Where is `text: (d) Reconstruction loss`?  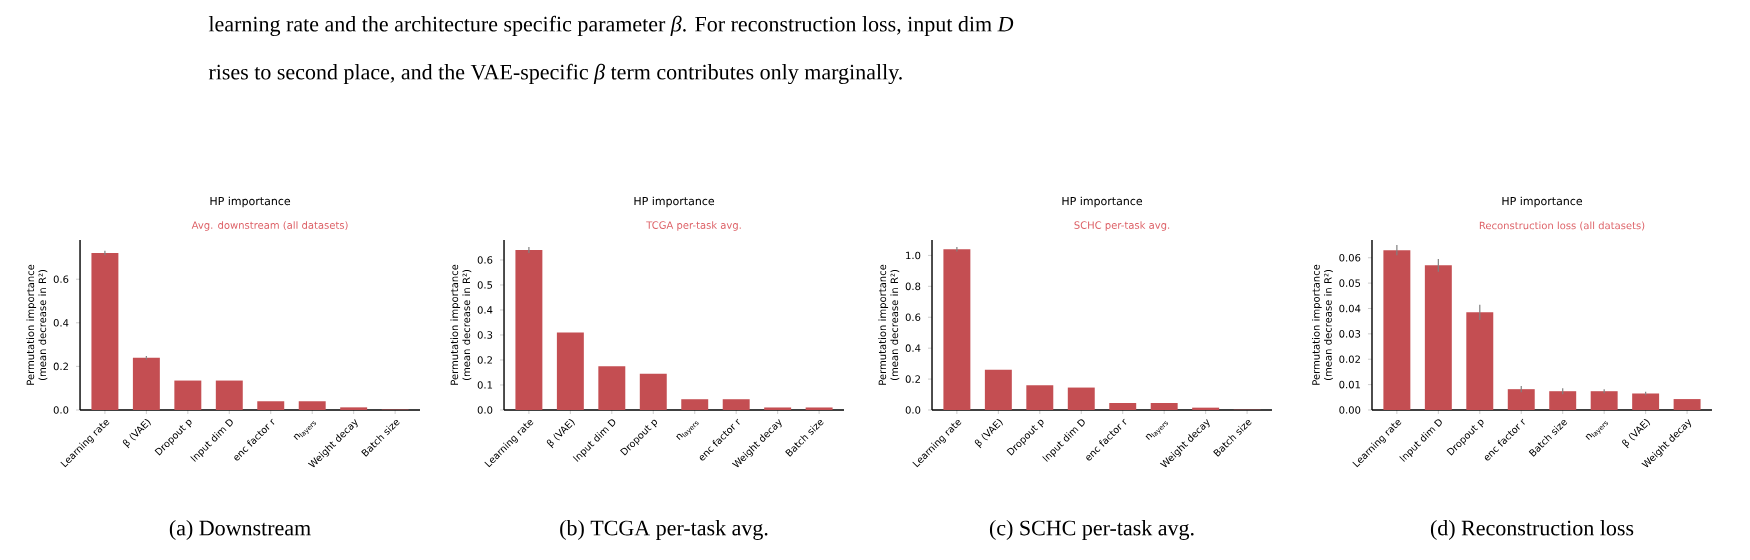 text: (d) Reconstruction loss is located at coordinates (1532, 530).